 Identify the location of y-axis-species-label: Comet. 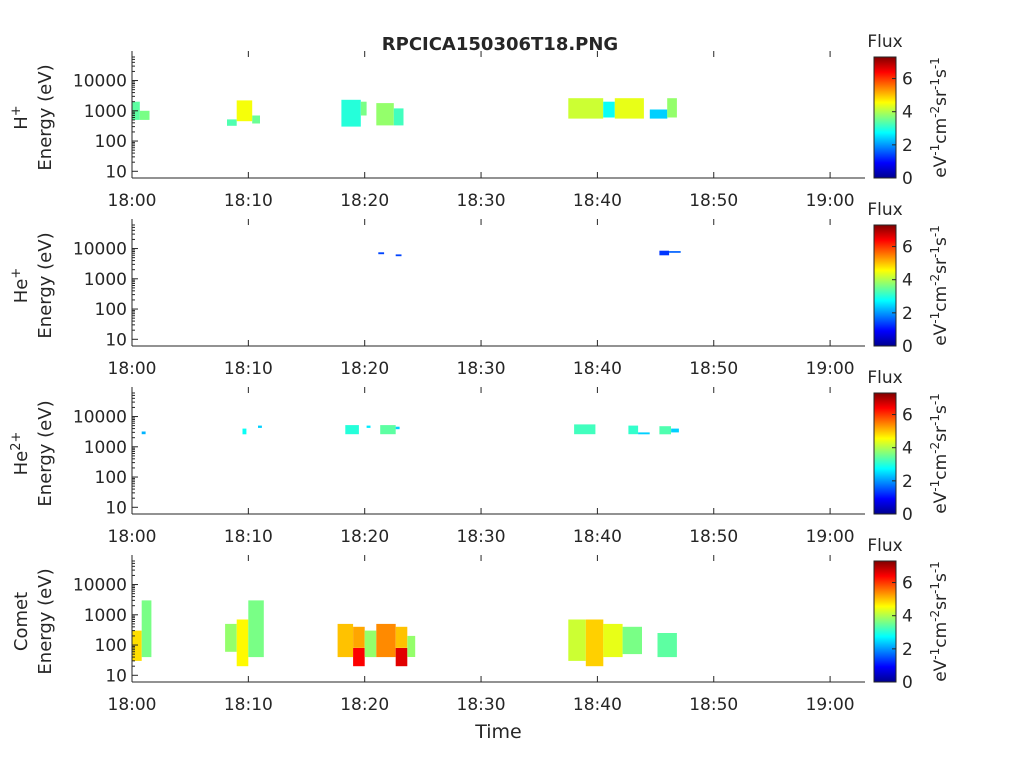
(21, 621).